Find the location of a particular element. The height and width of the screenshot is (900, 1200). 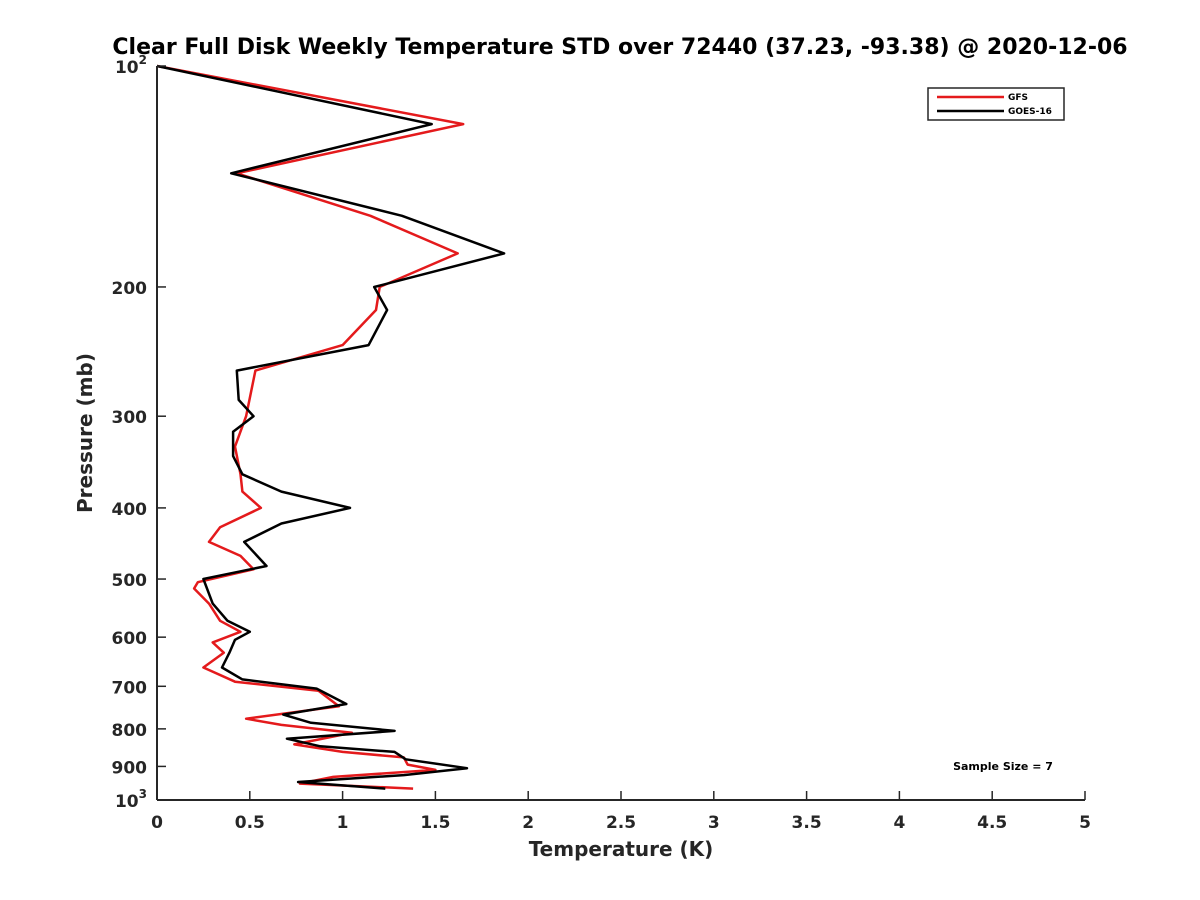

x-tick-label: 4 is located at coordinates (899, 823).